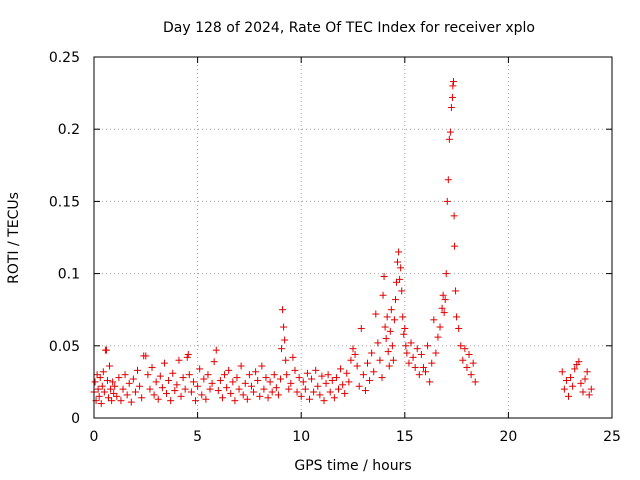  Describe the element at coordinates (405, 437) in the screenshot. I see `x-tick-label: 15` at that location.